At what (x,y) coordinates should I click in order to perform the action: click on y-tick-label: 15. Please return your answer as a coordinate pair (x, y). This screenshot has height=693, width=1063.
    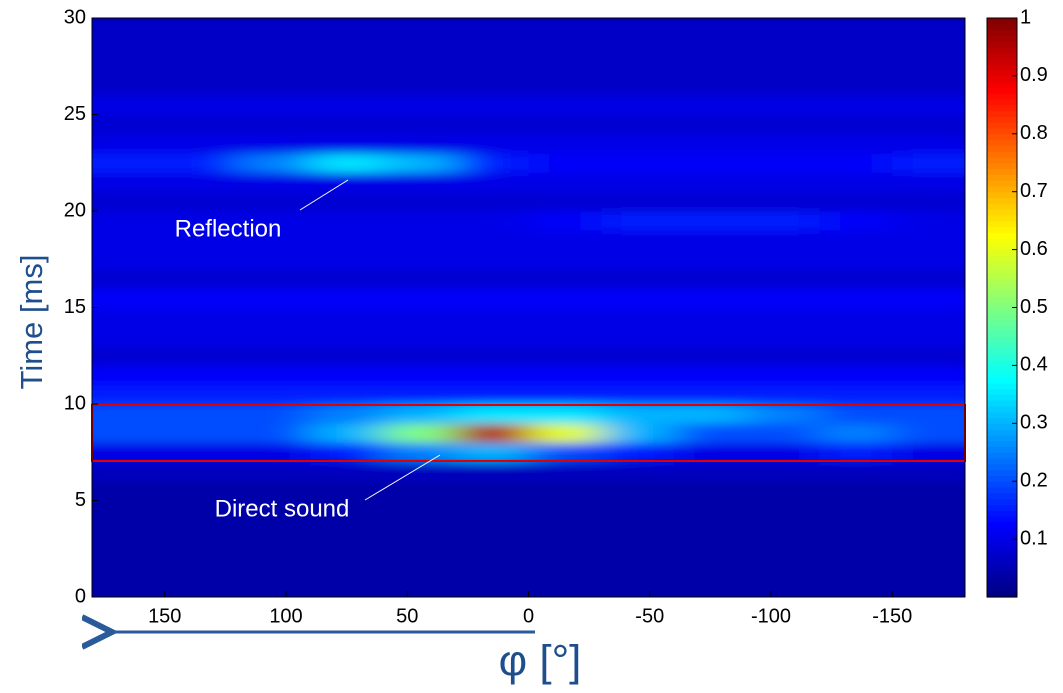
    Looking at the image, I should click on (75, 307).